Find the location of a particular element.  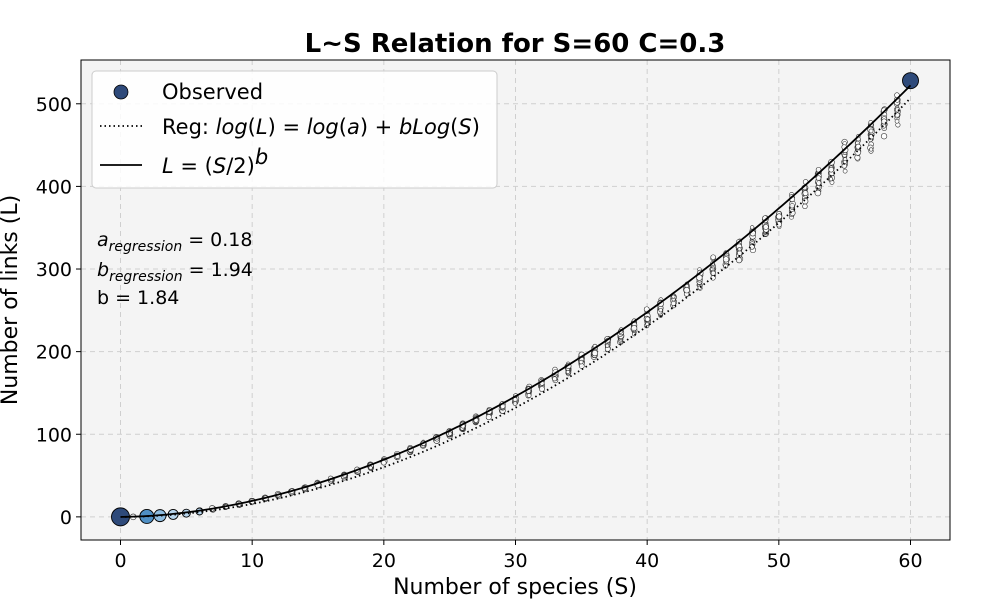

y-tick-label: 0 is located at coordinates (66, 518).